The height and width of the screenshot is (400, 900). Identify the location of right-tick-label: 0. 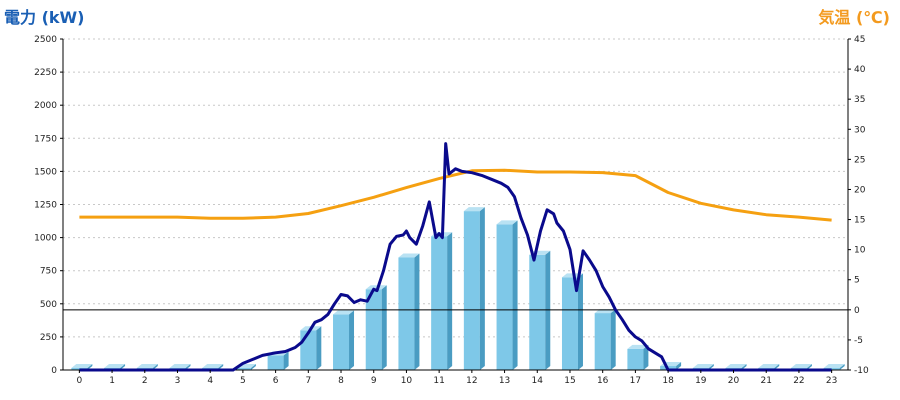
(857, 311).